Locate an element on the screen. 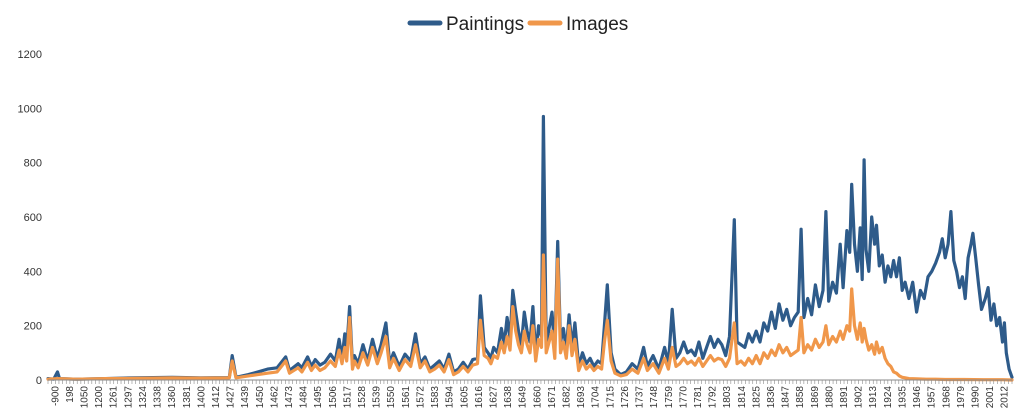 This screenshot has width=1024, height=419. x-tick-label: 1858 is located at coordinates (800, 397).